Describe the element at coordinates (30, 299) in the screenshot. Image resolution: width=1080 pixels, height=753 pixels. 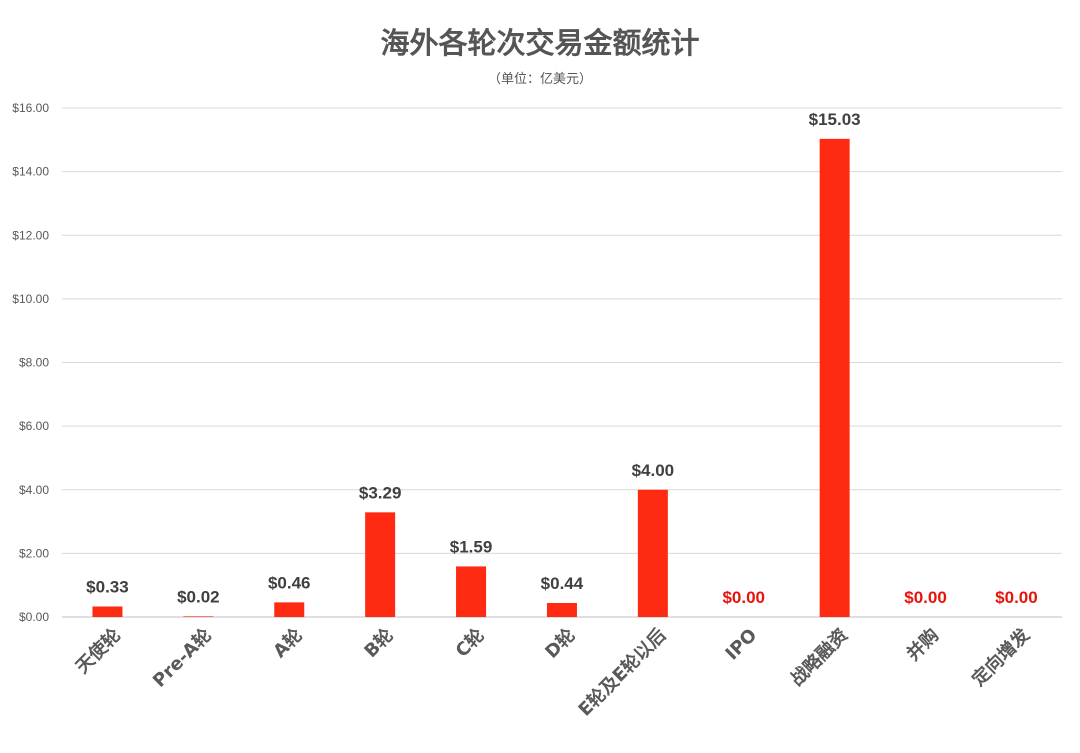
I see `y-tick-label: $10.00` at that location.